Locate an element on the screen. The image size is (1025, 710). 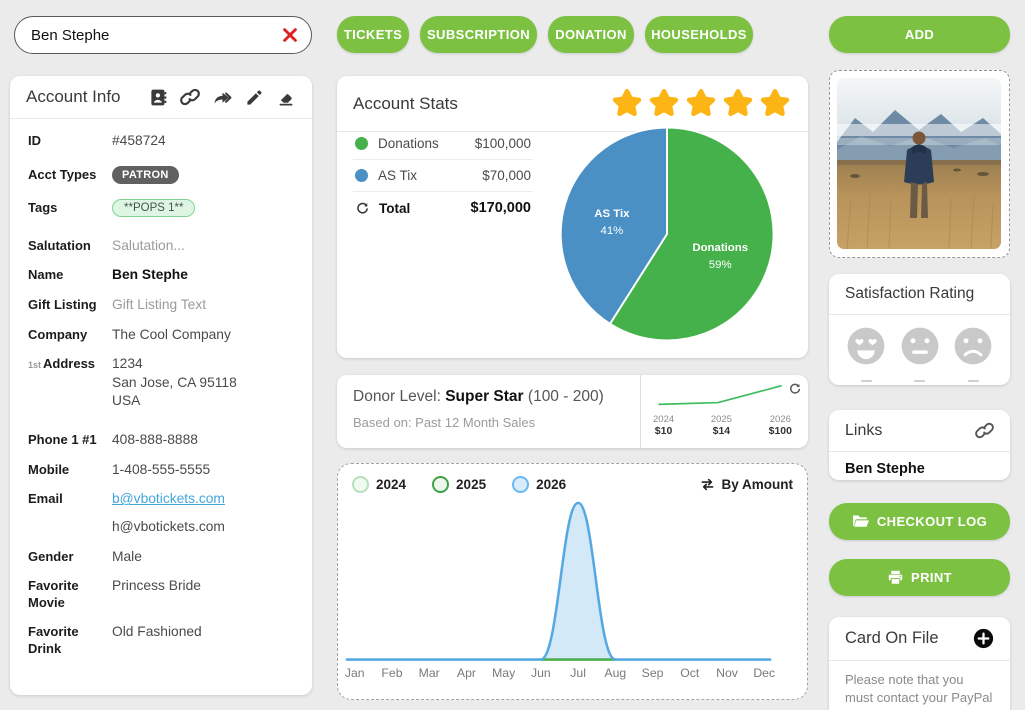
field-row-email: Email b@vbotickets.com h@vbotickets.com is located at coordinates (162, 513).